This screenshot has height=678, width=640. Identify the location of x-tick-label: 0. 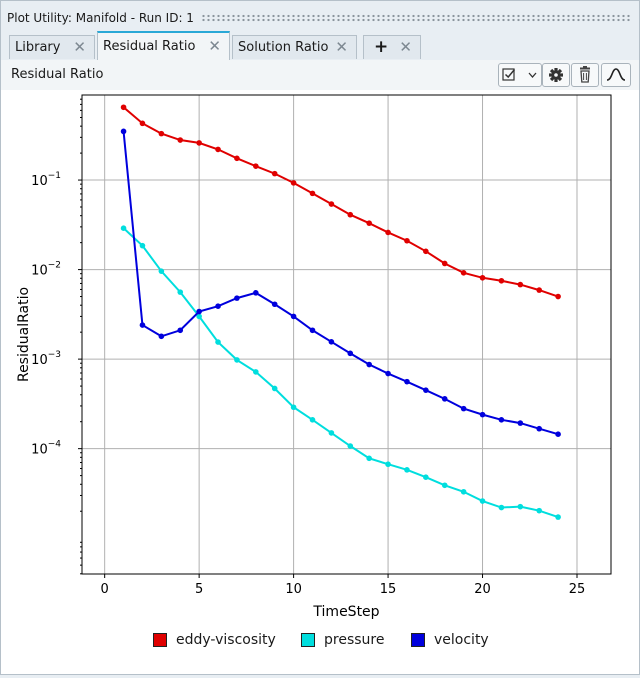
(105, 589).